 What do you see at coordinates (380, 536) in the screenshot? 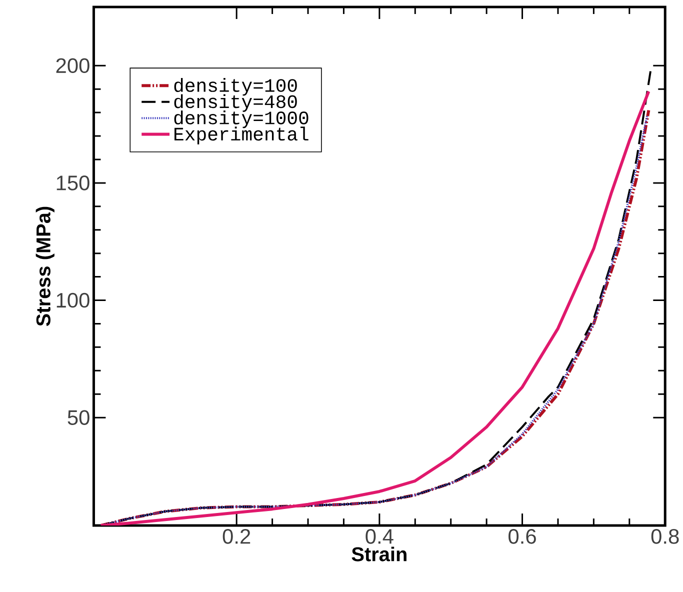
I see `x-tick-label: 0.4` at bounding box center [380, 536].